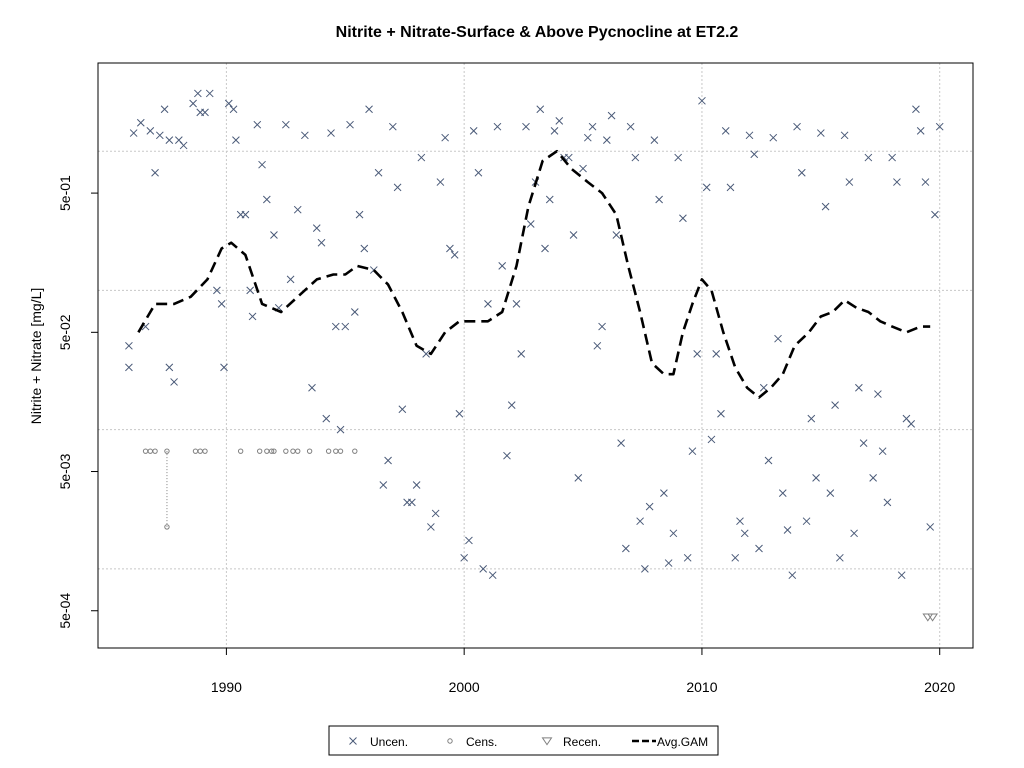 Image resolution: width=1024 pixels, height=768 pixels. What do you see at coordinates (389, 742) in the screenshot?
I see `legend-label: Uncen.` at bounding box center [389, 742].